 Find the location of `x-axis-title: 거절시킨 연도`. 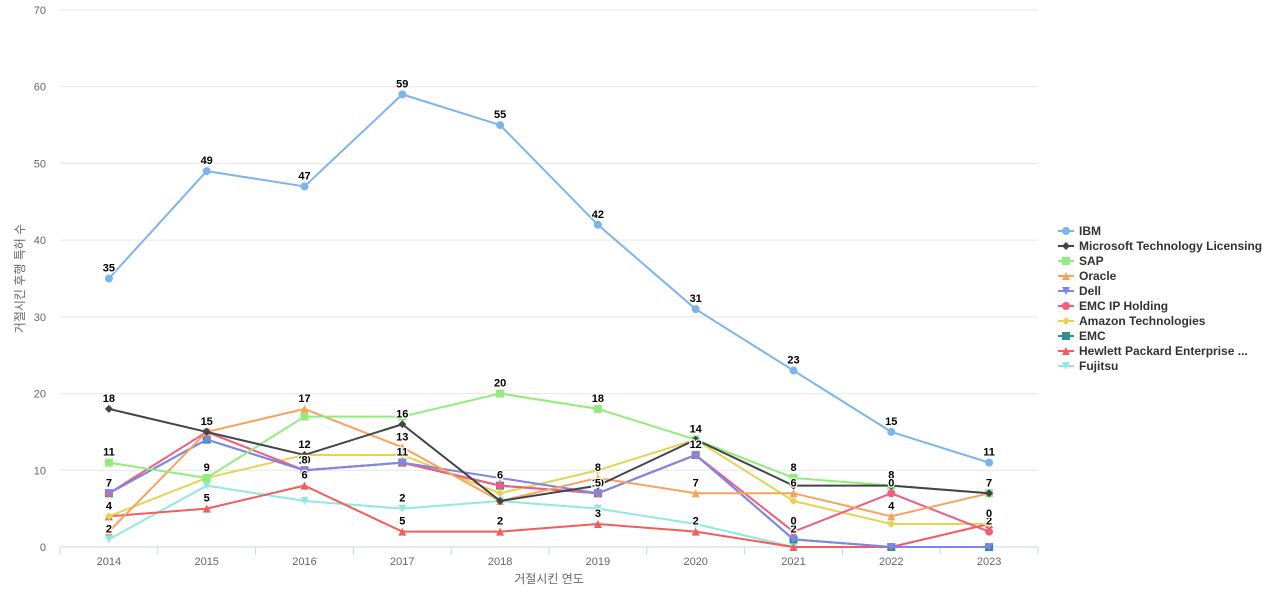

x-axis-title: 거절시킨 연도 is located at coordinates (549, 579).